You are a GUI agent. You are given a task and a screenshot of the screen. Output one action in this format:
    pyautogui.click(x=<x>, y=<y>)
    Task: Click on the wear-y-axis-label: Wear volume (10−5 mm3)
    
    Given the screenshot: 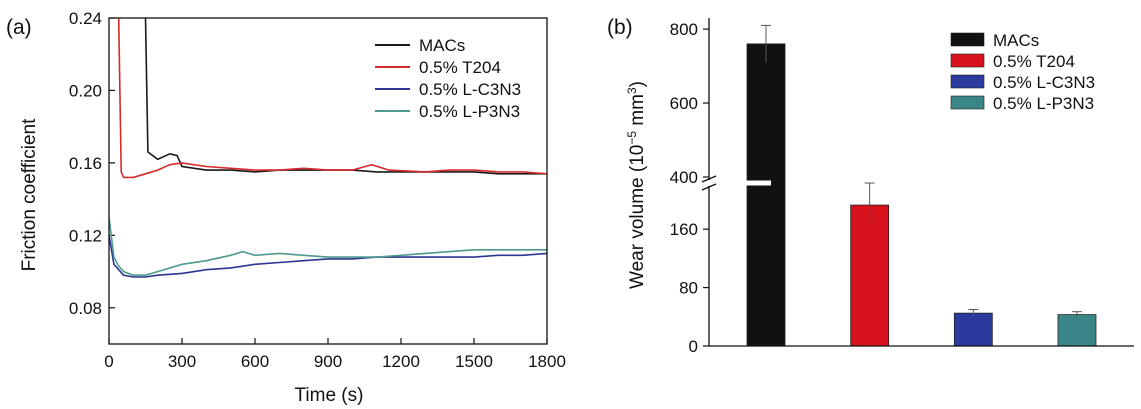 What is the action you would take?
    pyautogui.click(x=636, y=185)
    